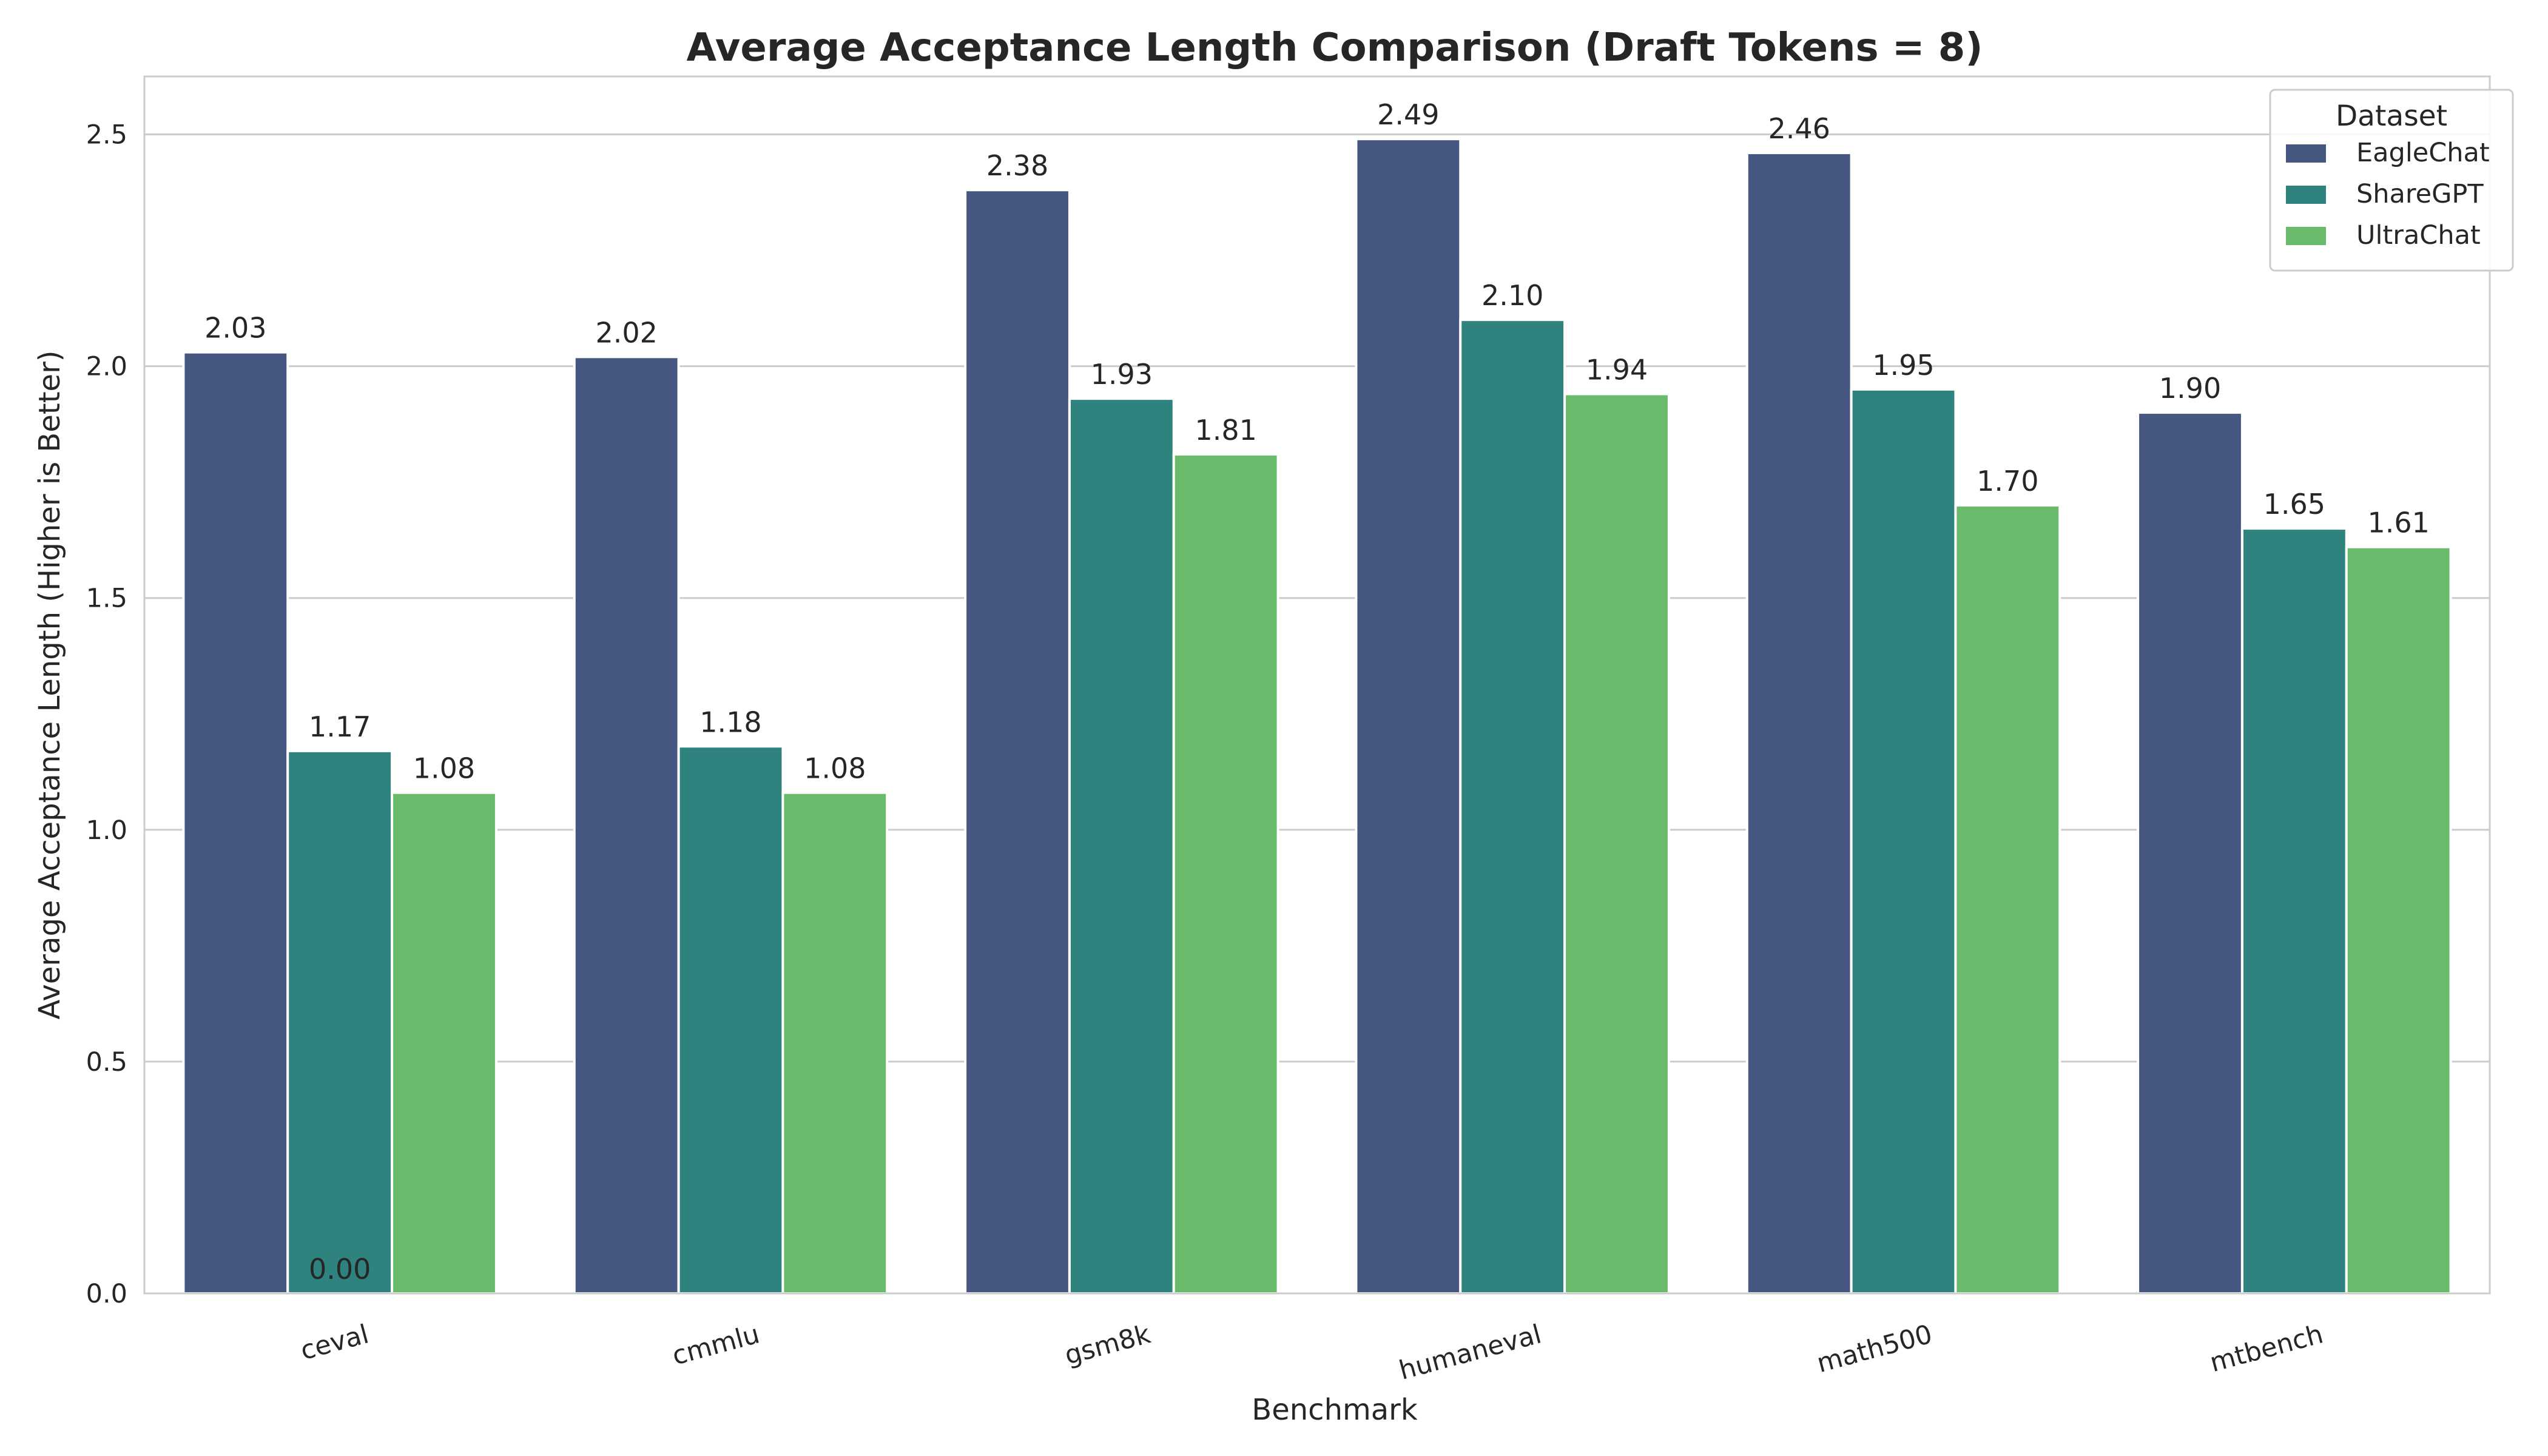  What do you see at coordinates (235, 328) in the screenshot?
I see `bar-value-label: 2.03` at bounding box center [235, 328].